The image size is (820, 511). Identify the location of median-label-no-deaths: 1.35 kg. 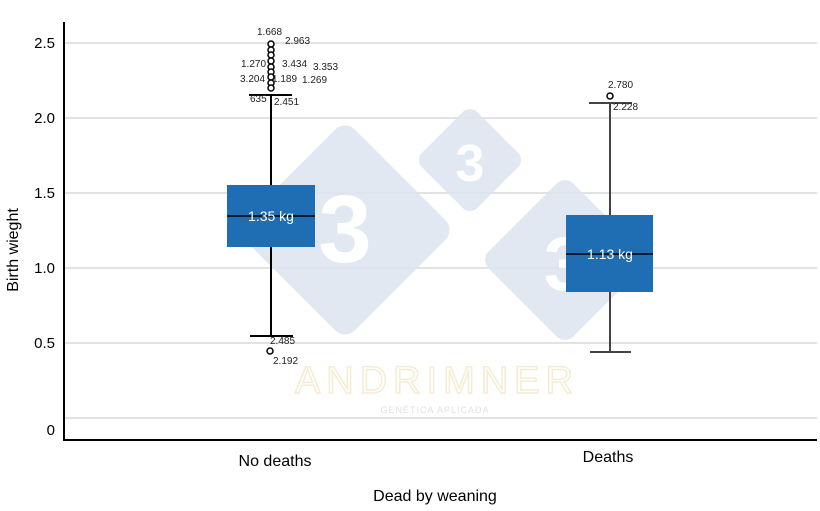
(271, 216).